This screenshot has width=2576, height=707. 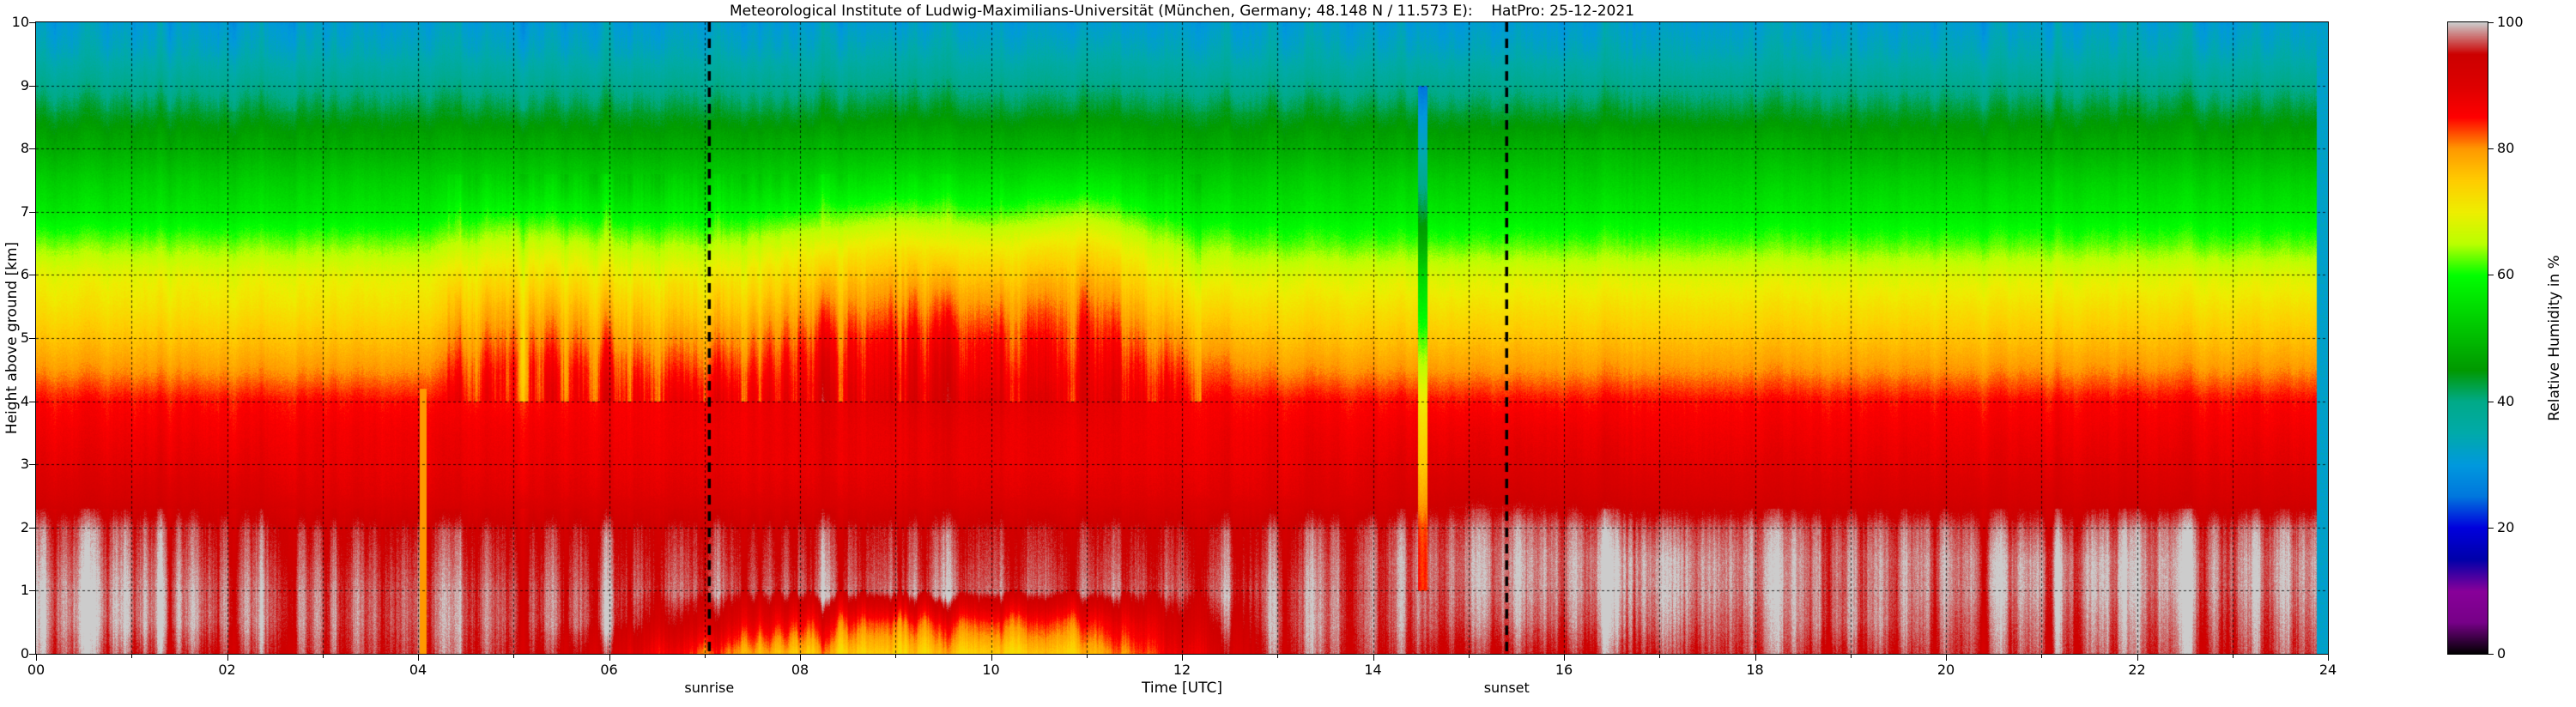 I want to click on x-tick-label: 20, so click(x=1946, y=670).